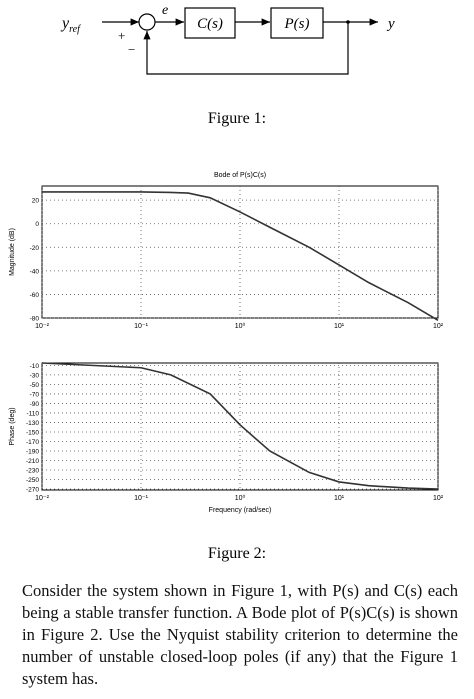 The width and height of the screenshot is (474, 699). What do you see at coordinates (35, 394) in the screenshot?
I see `y-tick-label: -70` at bounding box center [35, 394].